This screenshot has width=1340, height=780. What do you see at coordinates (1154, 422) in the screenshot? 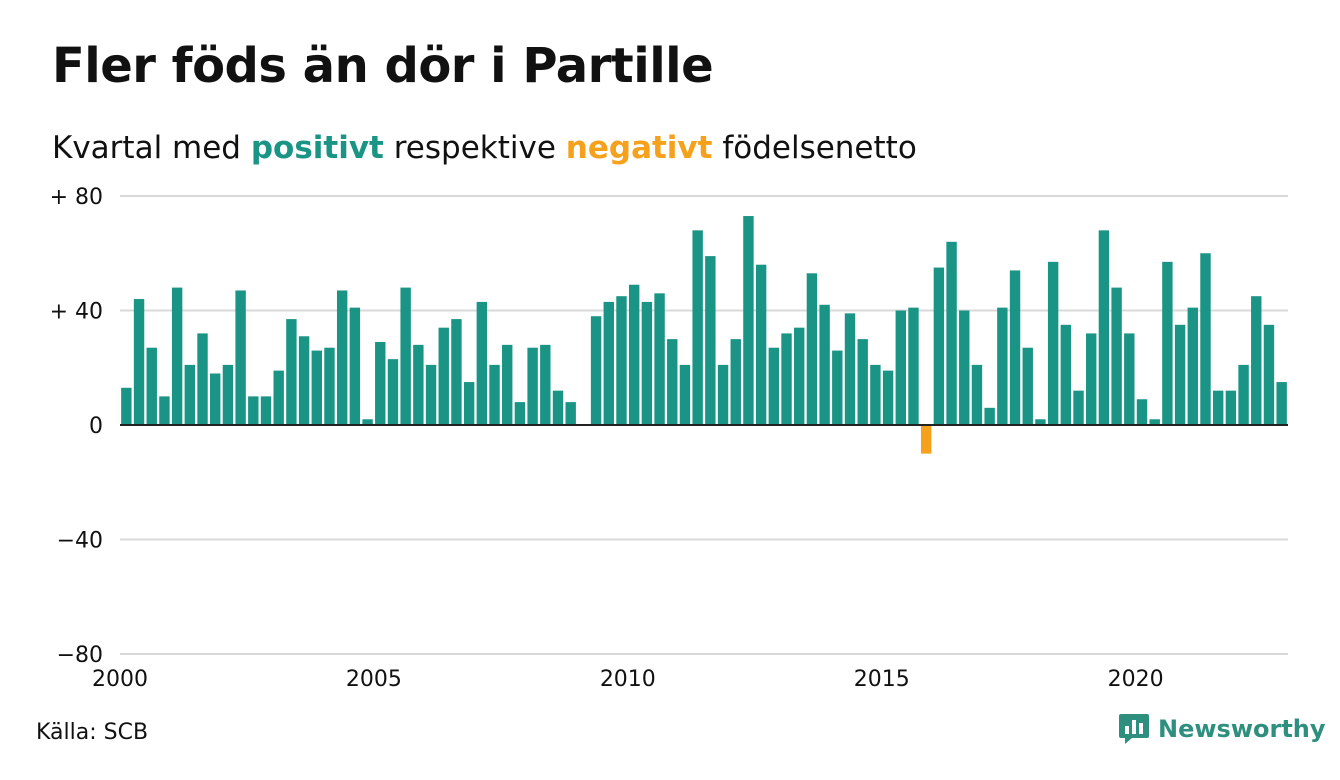
I see `bar: 2020 Q2: 2` at bounding box center [1154, 422].